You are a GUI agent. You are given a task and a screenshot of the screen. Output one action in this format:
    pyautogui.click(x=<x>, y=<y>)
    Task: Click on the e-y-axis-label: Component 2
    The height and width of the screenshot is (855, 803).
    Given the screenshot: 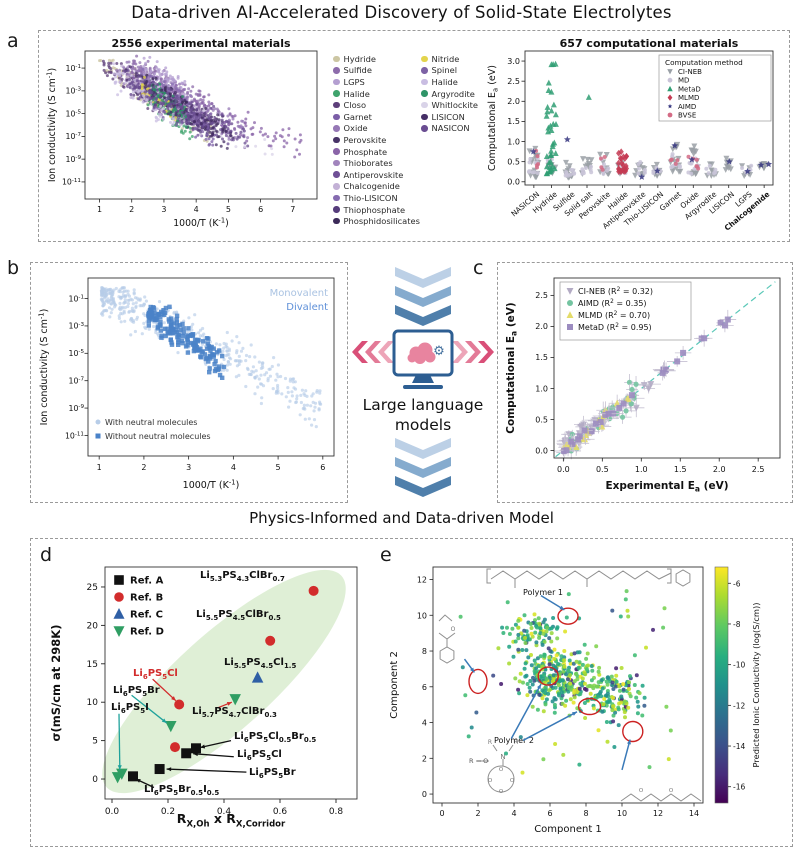 What is the action you would take?
    pyautogui.click(x=394, y=685)
    